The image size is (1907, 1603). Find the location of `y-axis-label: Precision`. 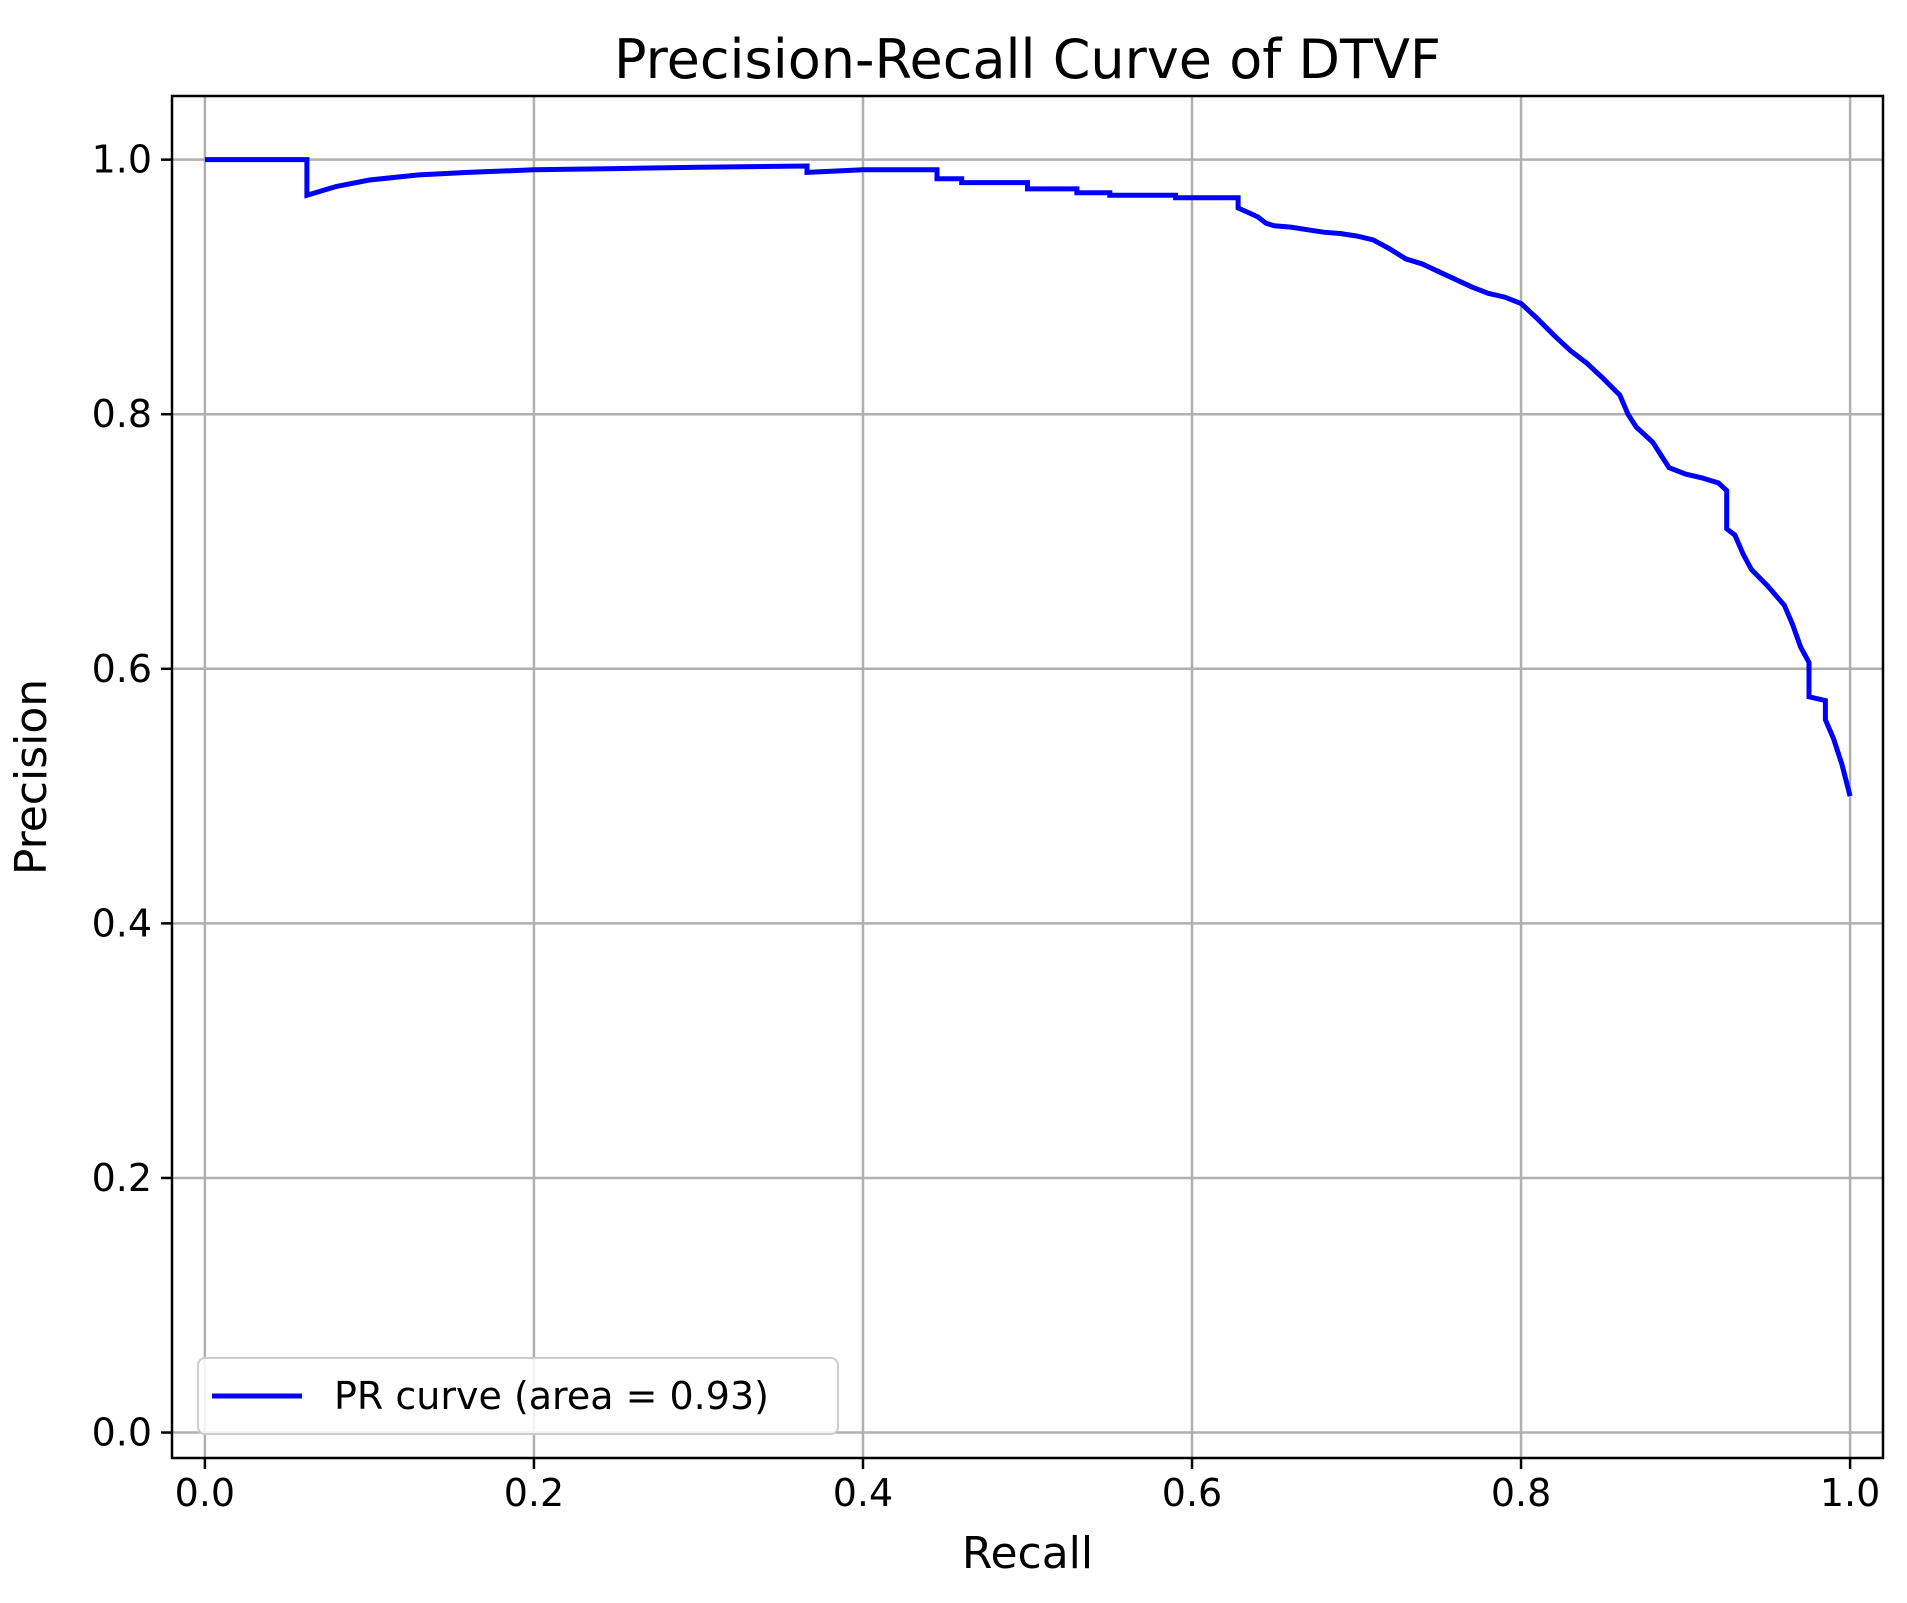

y-axis-label: Precision is located at coordinates (31, 777).